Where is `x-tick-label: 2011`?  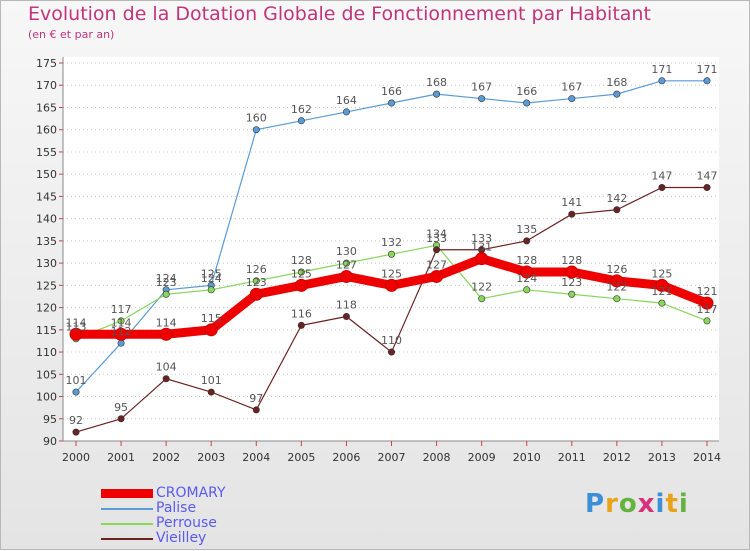
x-tick-label: 2011 is located at coordinates (572, 457).